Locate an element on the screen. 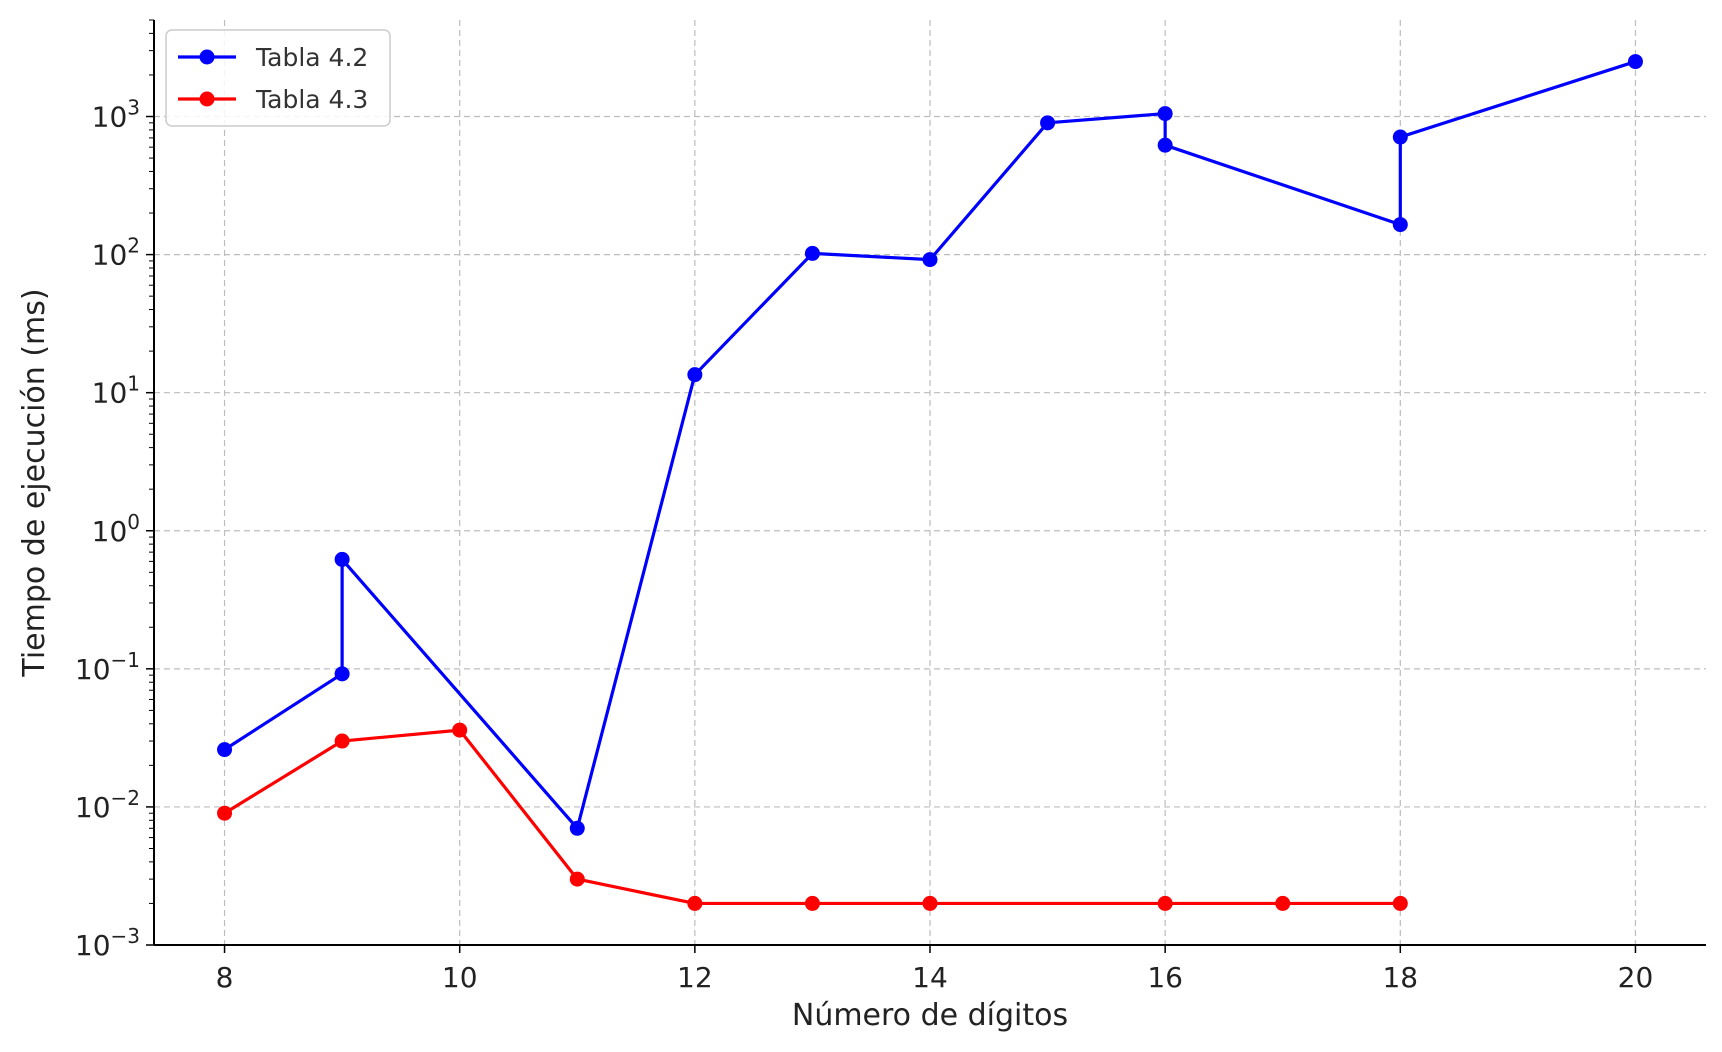 This screenshot has width=1722, height=1052. series-line is located at coordinates (812, 817).